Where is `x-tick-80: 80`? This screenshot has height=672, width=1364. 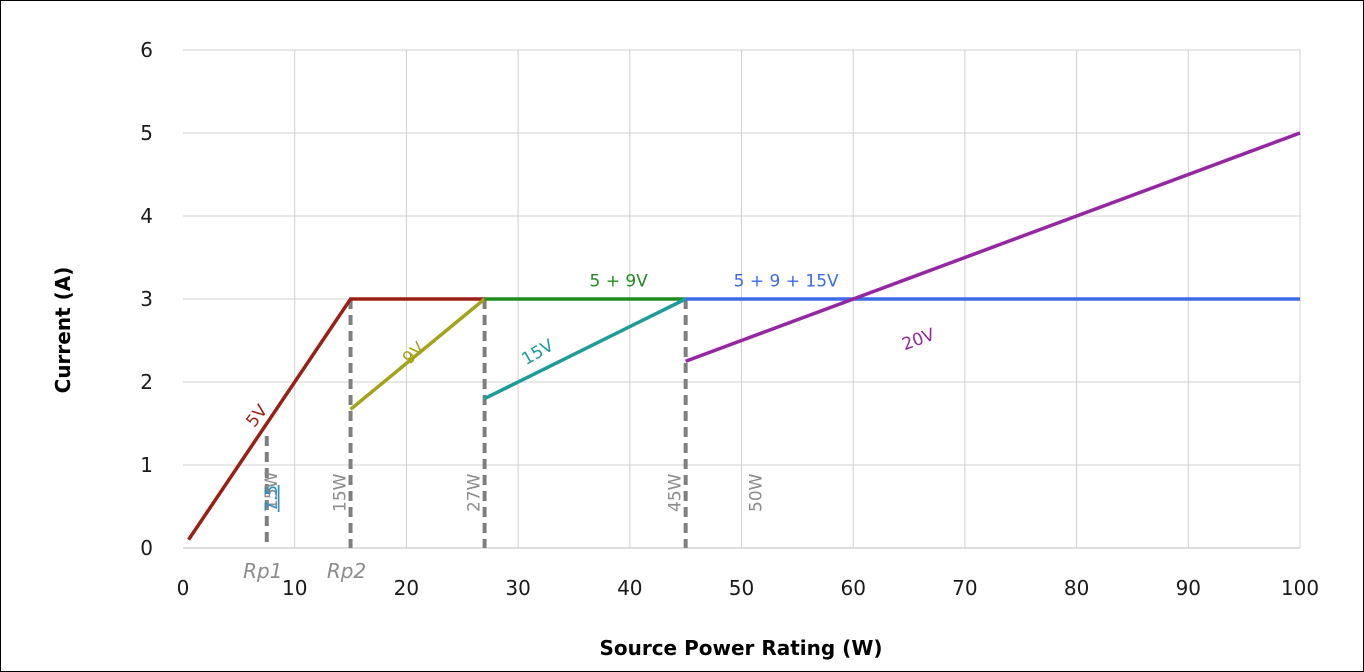 x-tick-80: 80 is located at coordinates (1076, 588).